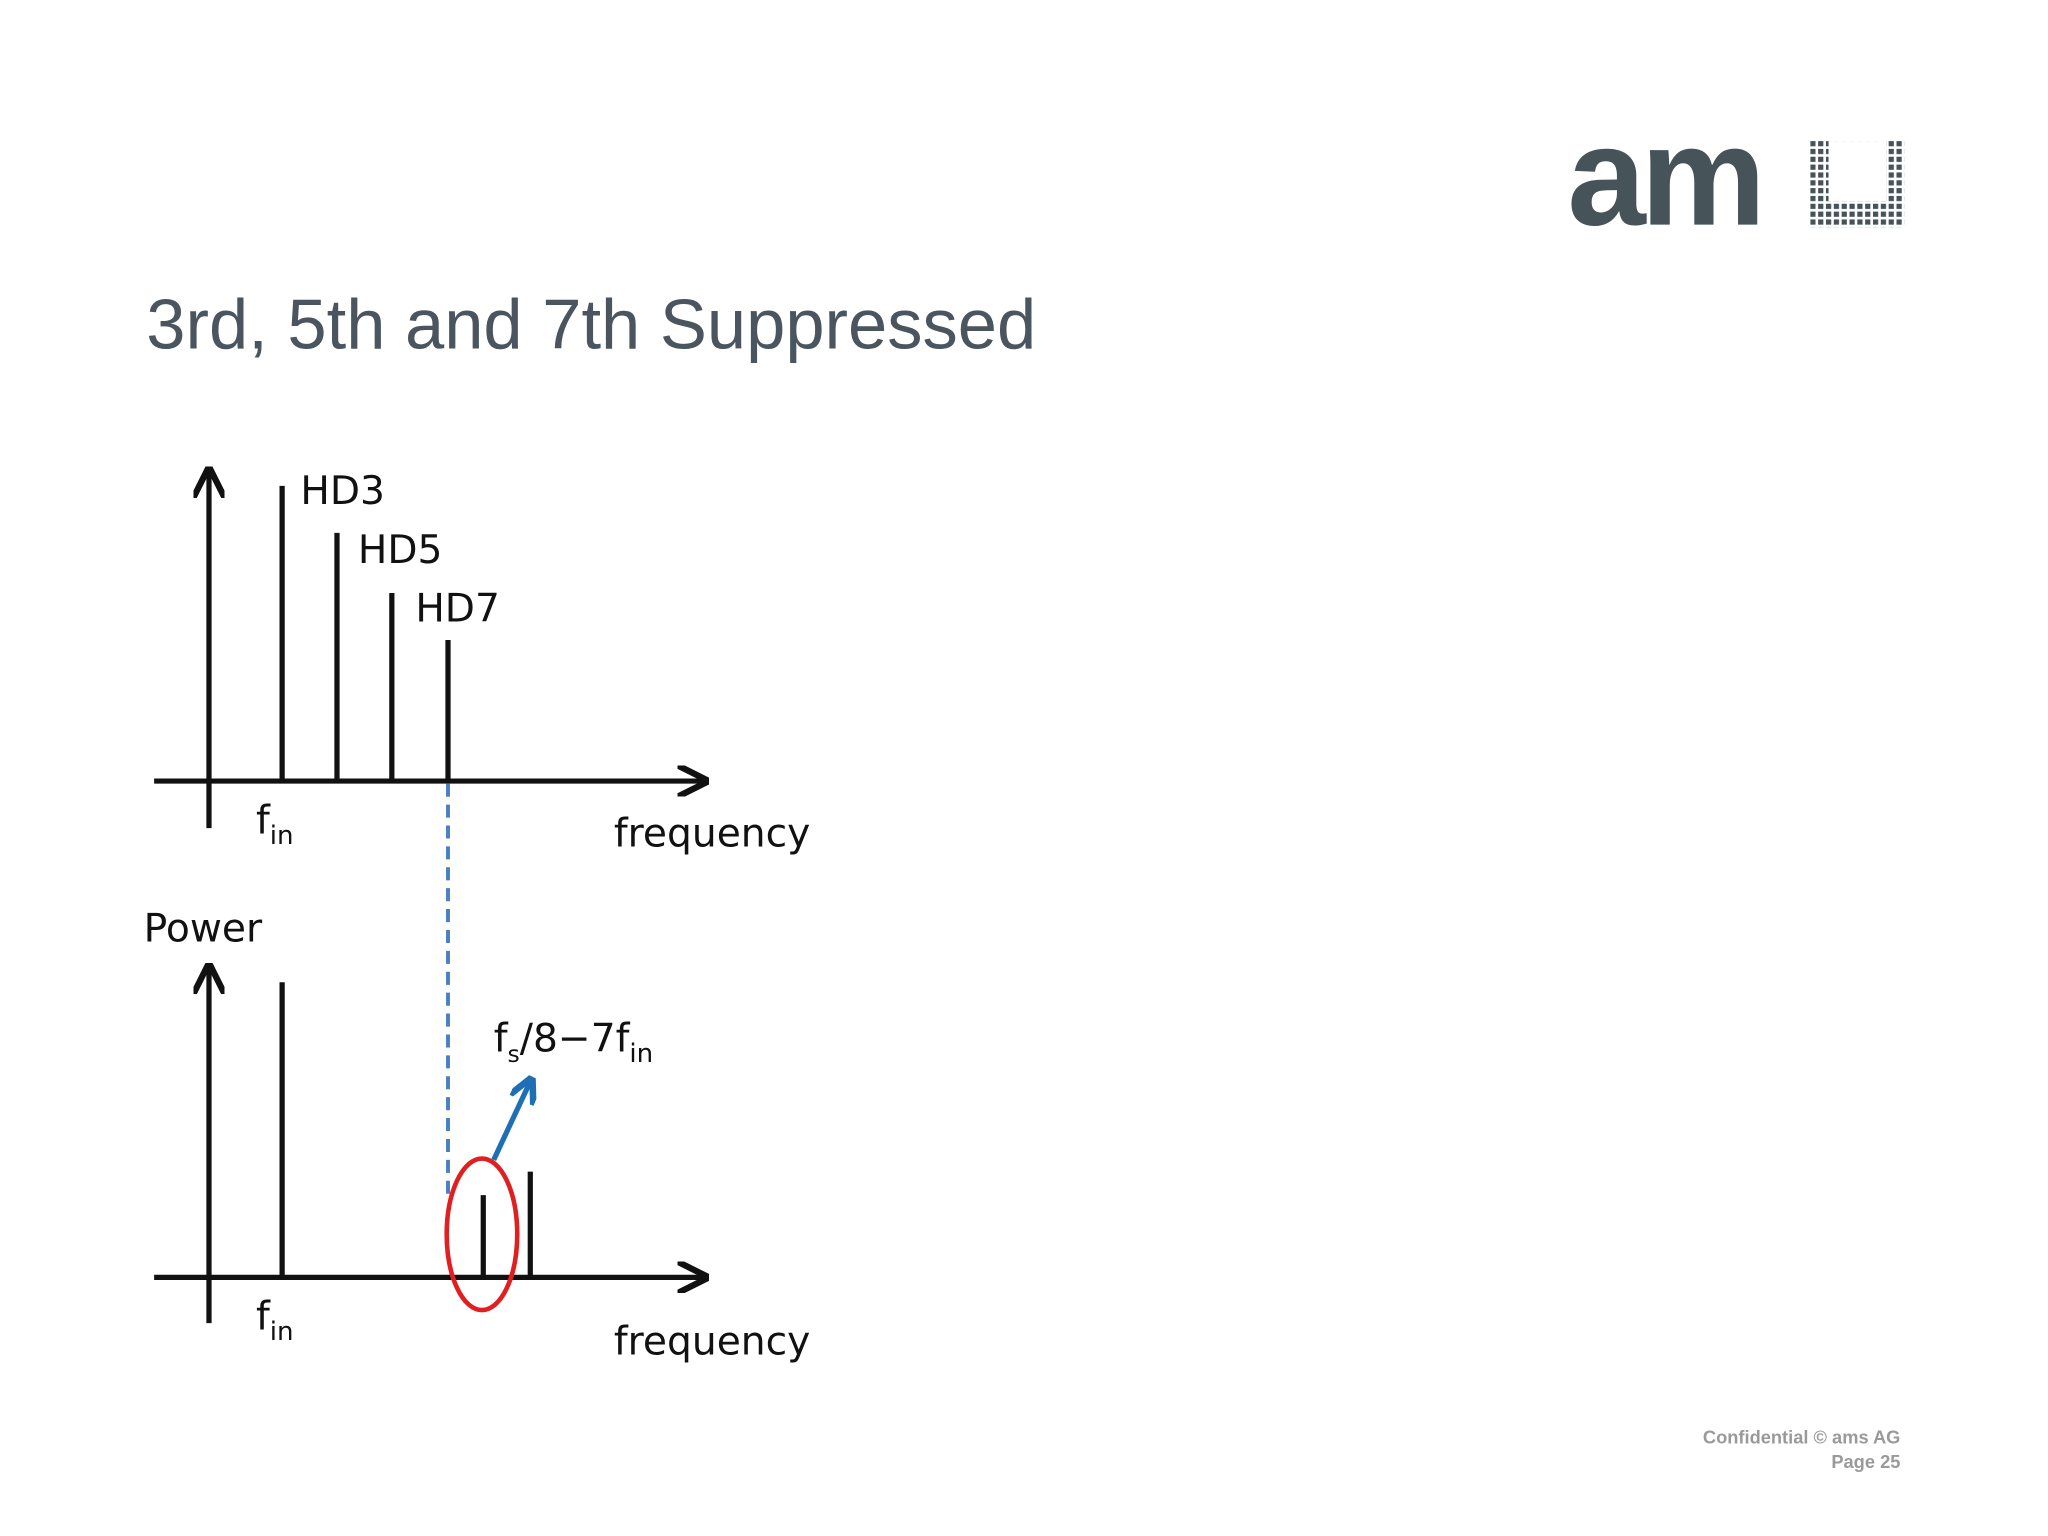  Describe the element at coordinates (514, 1054) in the screenshot. I see `subscript: s` at that location.